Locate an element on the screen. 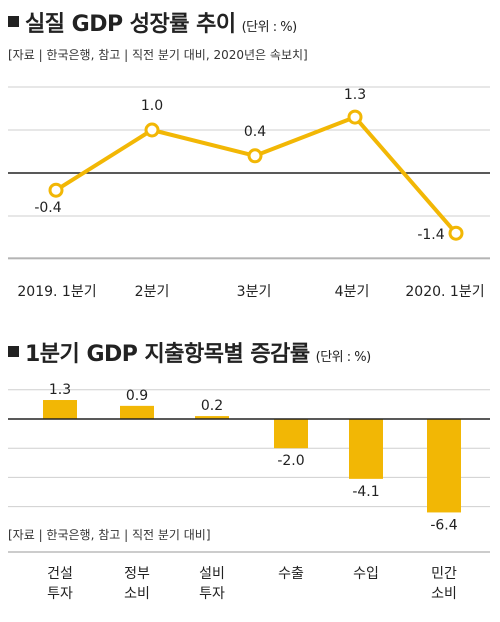 The image size is (500, 622). data-label: -1.4 is located at coordinates (430, 235).